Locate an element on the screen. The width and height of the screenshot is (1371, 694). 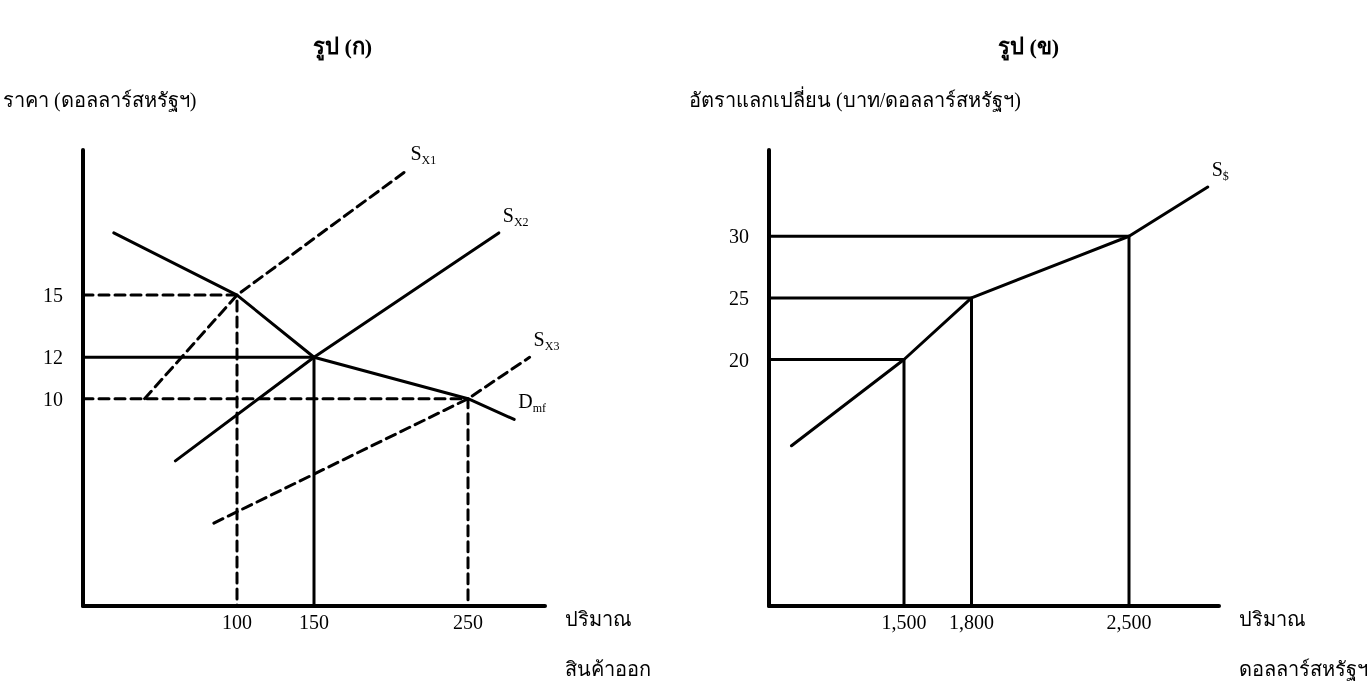
chart-title: รูป (ก) is located at coordinates (342, 47).